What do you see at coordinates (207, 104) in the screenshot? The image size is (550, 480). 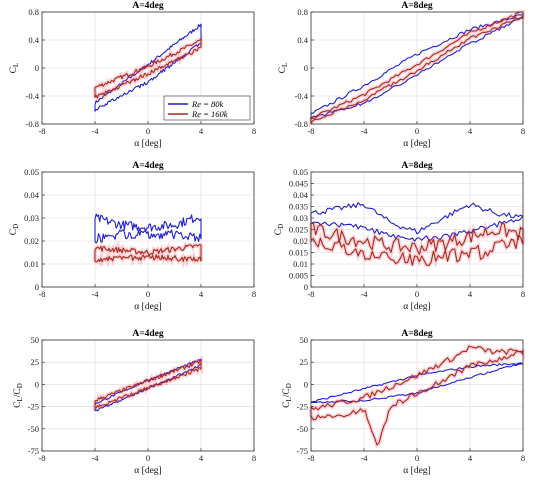 I see `legend-label: Re = 80k` at bounding box center [207, 104].